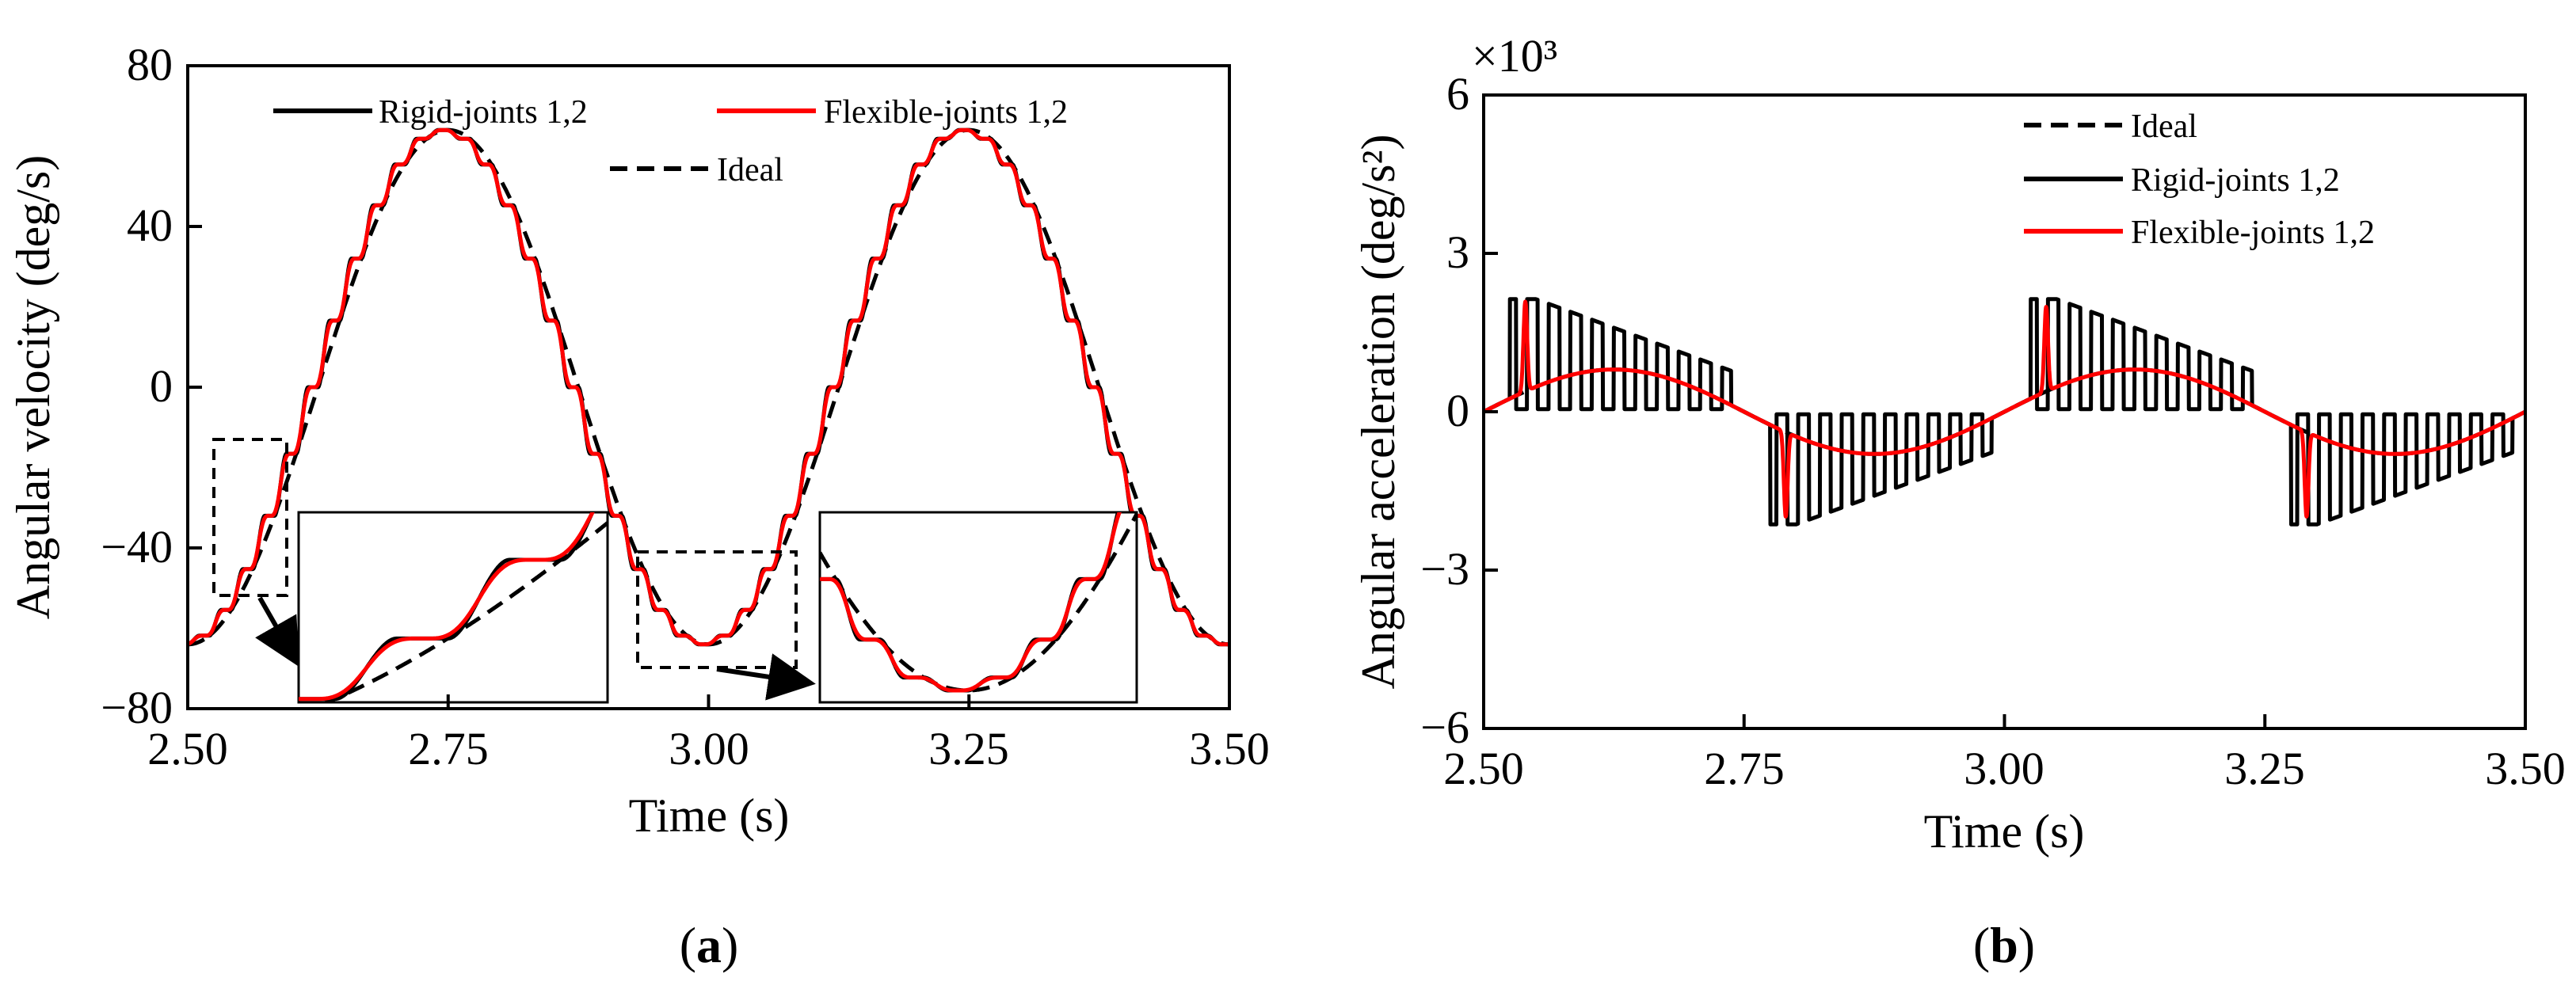 The width and height of the screenshot is (2576, 985). What do you see at coordinates (137, 708) in the screenshot?
I see `a-ytick-m80: −80` at bounding box center [137, 708].